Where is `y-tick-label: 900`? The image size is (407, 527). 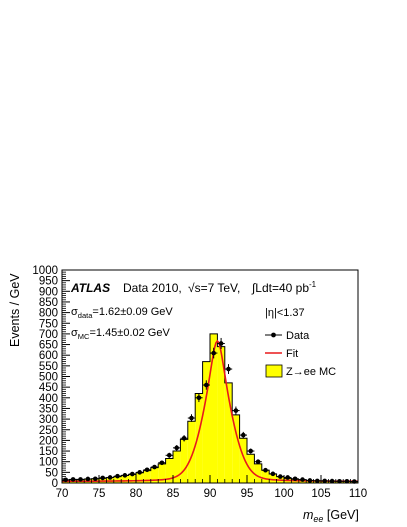
y-tick-label: 900 is located at coordinates (48, 292).